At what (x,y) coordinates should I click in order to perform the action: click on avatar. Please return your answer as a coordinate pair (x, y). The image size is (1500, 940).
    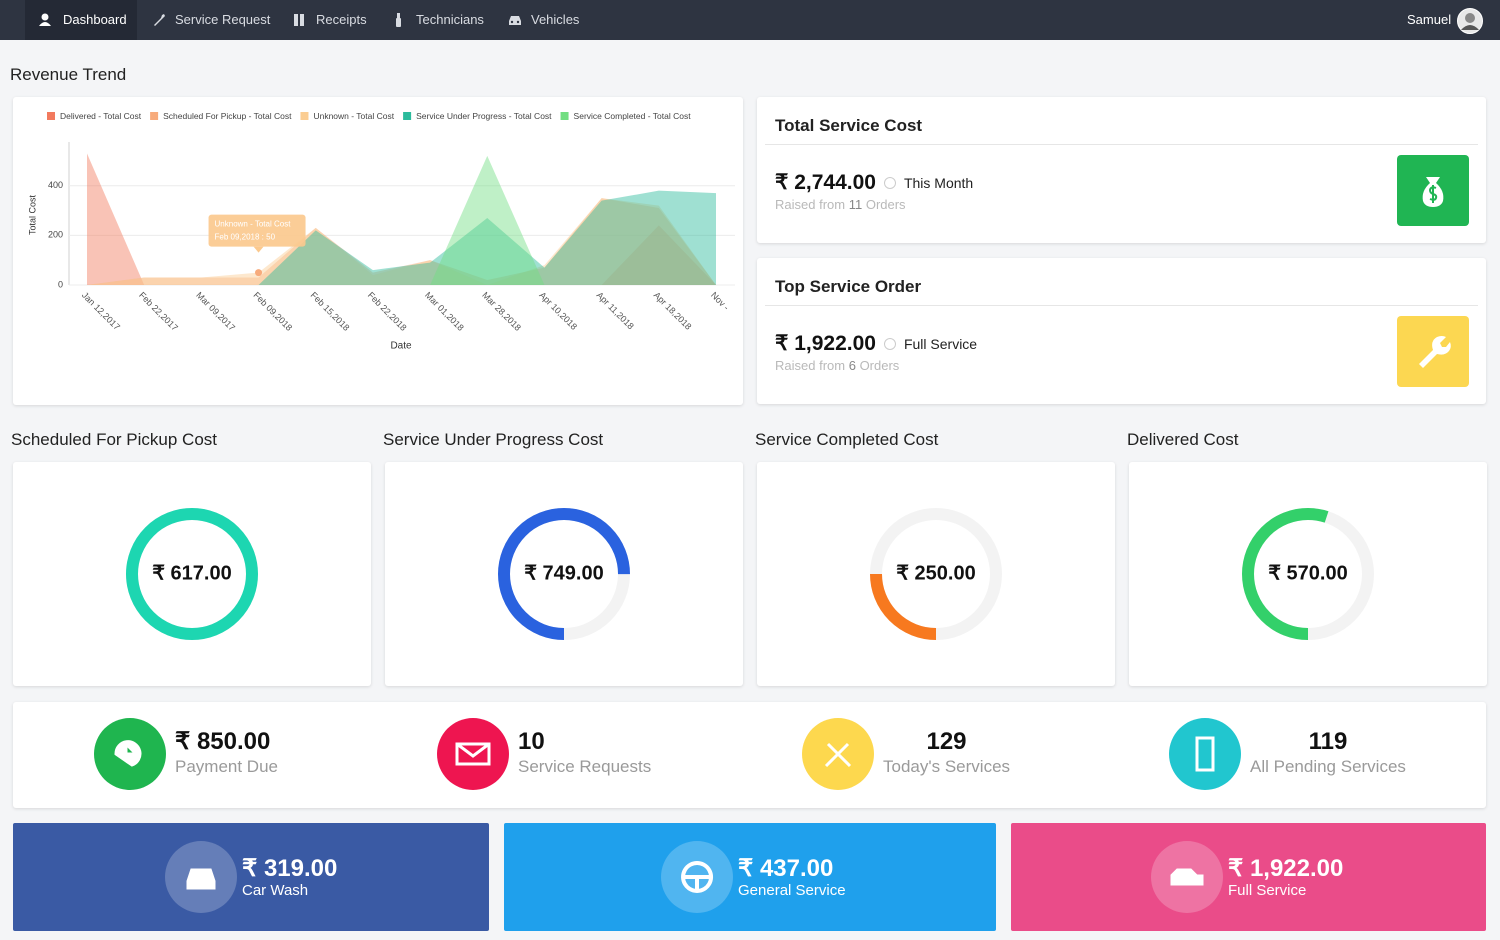
    Looking at the image, I should click on (1470, 21).